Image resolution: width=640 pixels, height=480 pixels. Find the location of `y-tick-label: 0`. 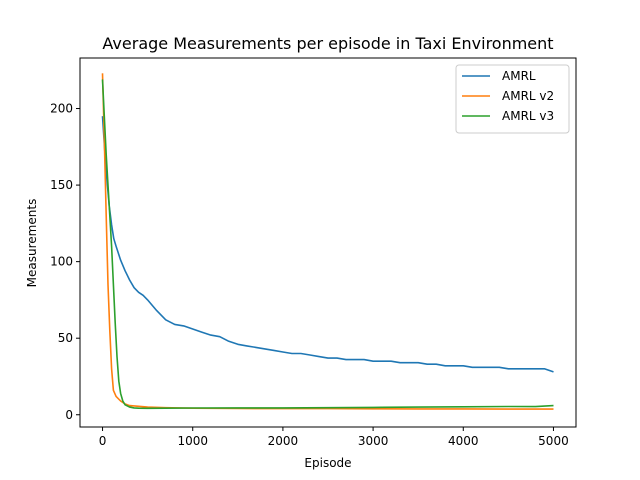

y-tick-label: 0 is located at coordinates (69, 415).